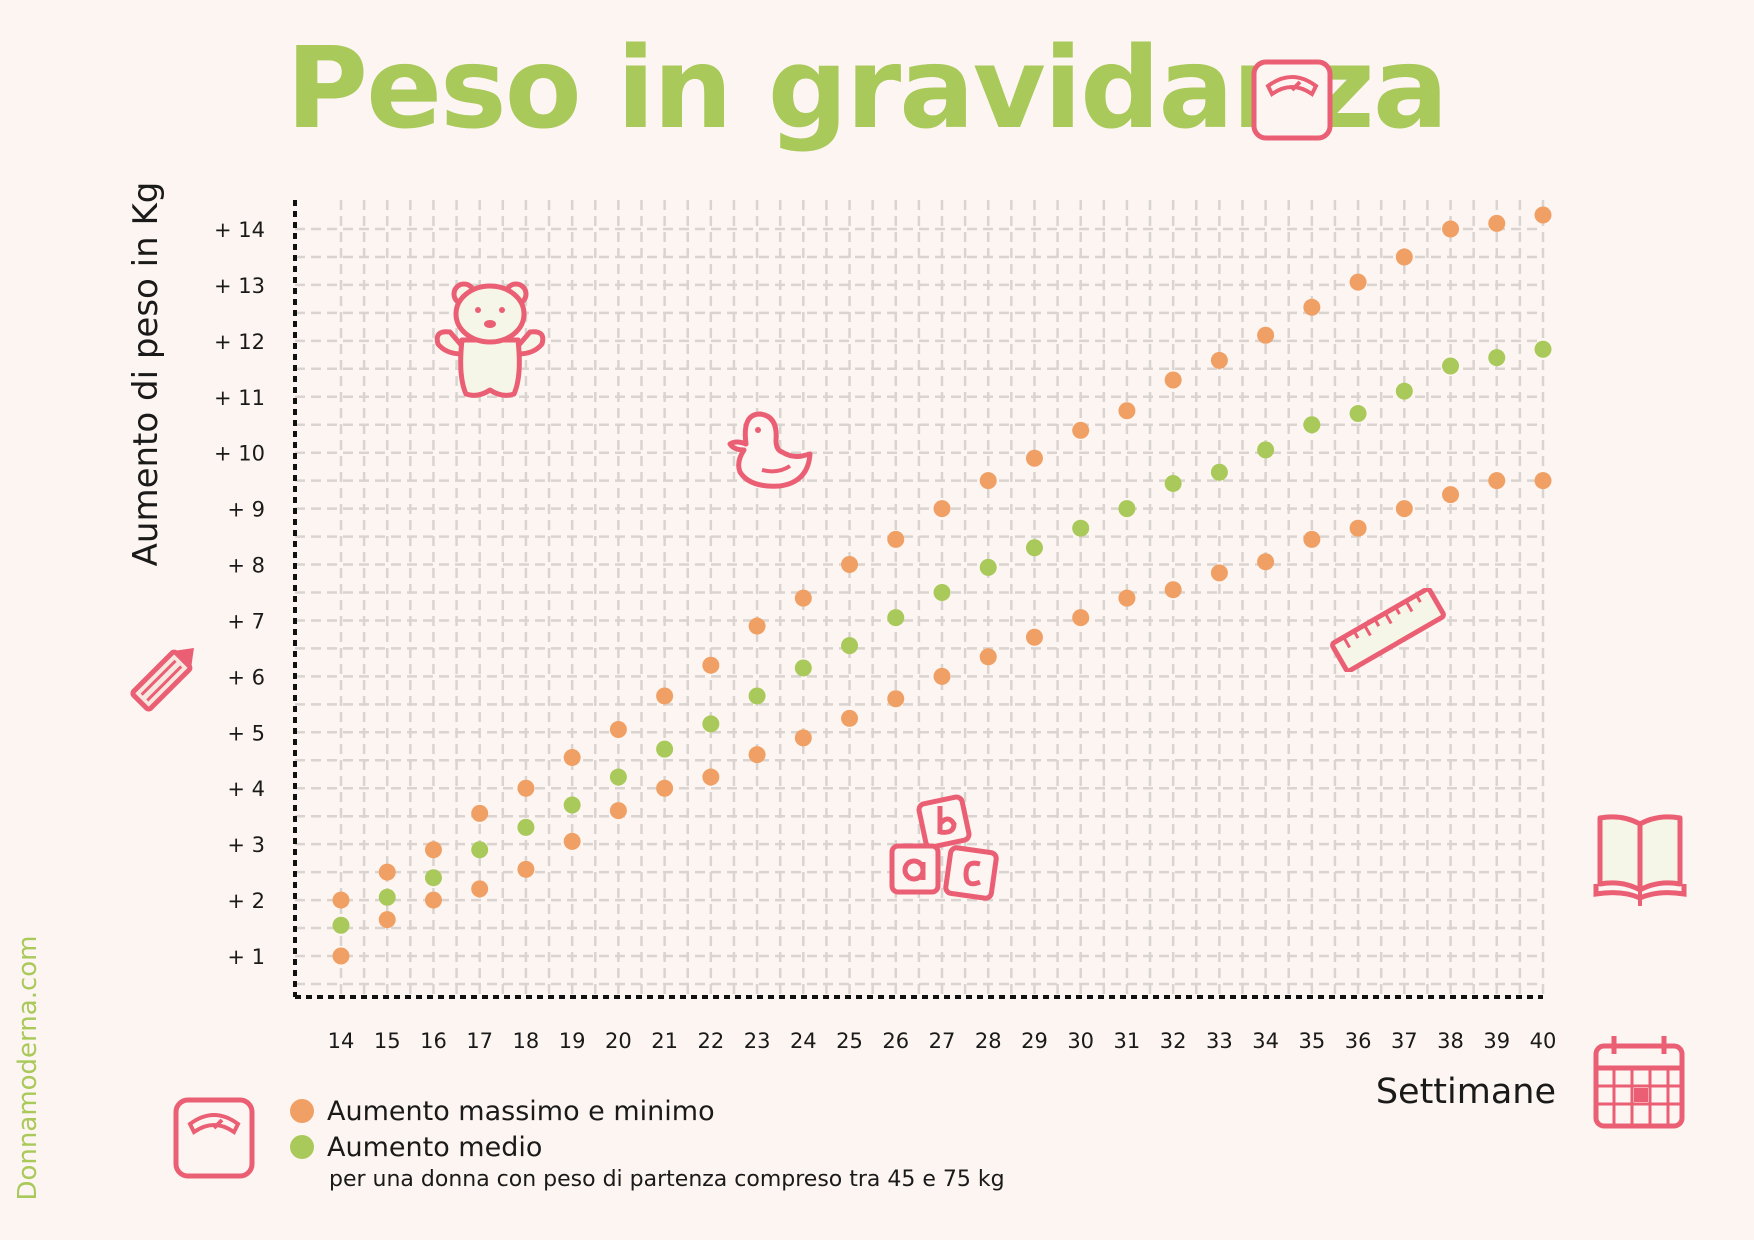  Describe the element at coordinates (490, 339) in the screenshot. I see `teddy-bear-icon` at that location.